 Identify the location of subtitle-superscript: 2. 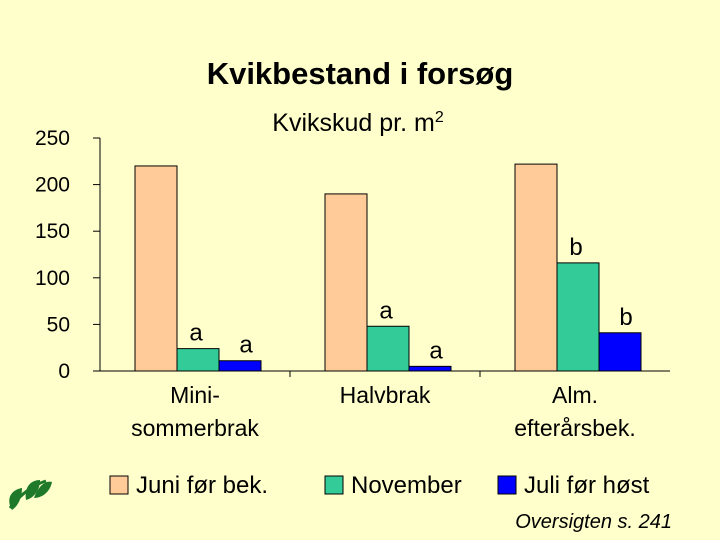
(439, 117).